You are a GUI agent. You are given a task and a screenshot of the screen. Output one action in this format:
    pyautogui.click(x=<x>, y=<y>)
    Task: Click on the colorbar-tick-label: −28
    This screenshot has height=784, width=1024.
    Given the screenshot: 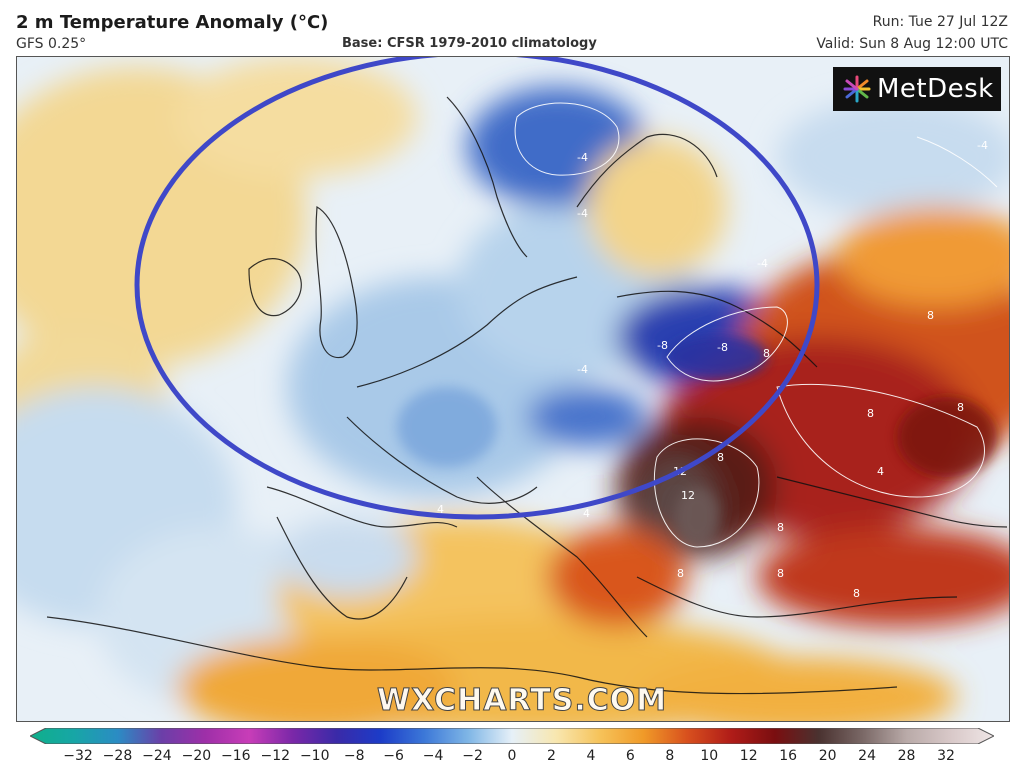 What is the action you would take?
    pyautogui.click(x=117, y=756)
    